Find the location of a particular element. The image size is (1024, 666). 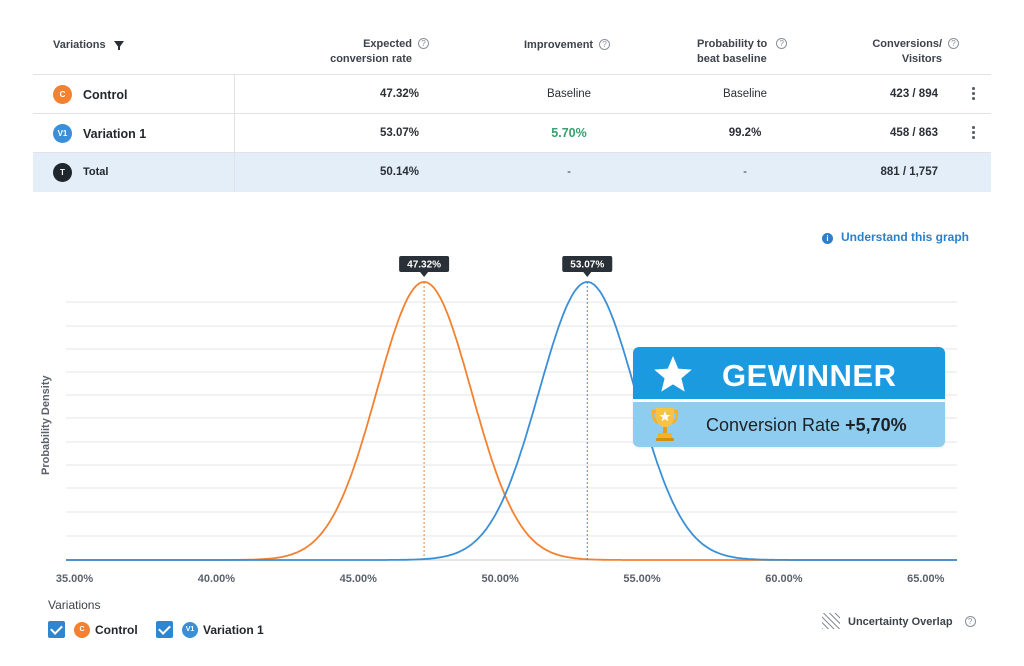

expected-rate: 53.07% is located at coordinates (399, 133).